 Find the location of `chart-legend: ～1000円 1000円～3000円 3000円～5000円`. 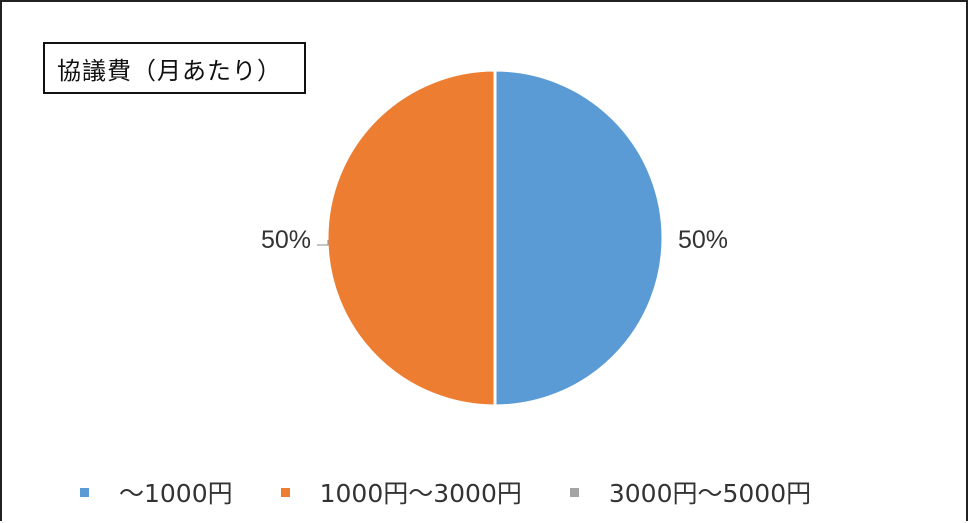

chart-legend: ～1000円 1000円～3000円 3000円～5000円 is located at coordinates (469, 492).